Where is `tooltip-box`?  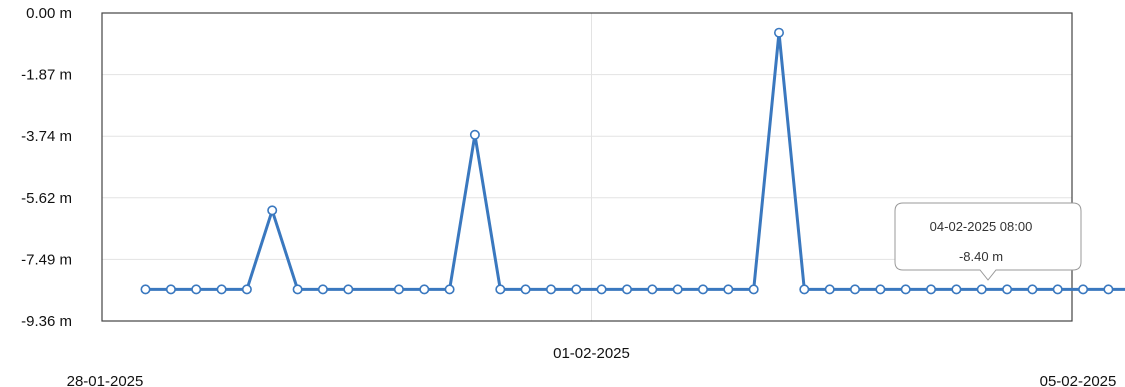 tooltip-box is located at coordinates (988, 241).